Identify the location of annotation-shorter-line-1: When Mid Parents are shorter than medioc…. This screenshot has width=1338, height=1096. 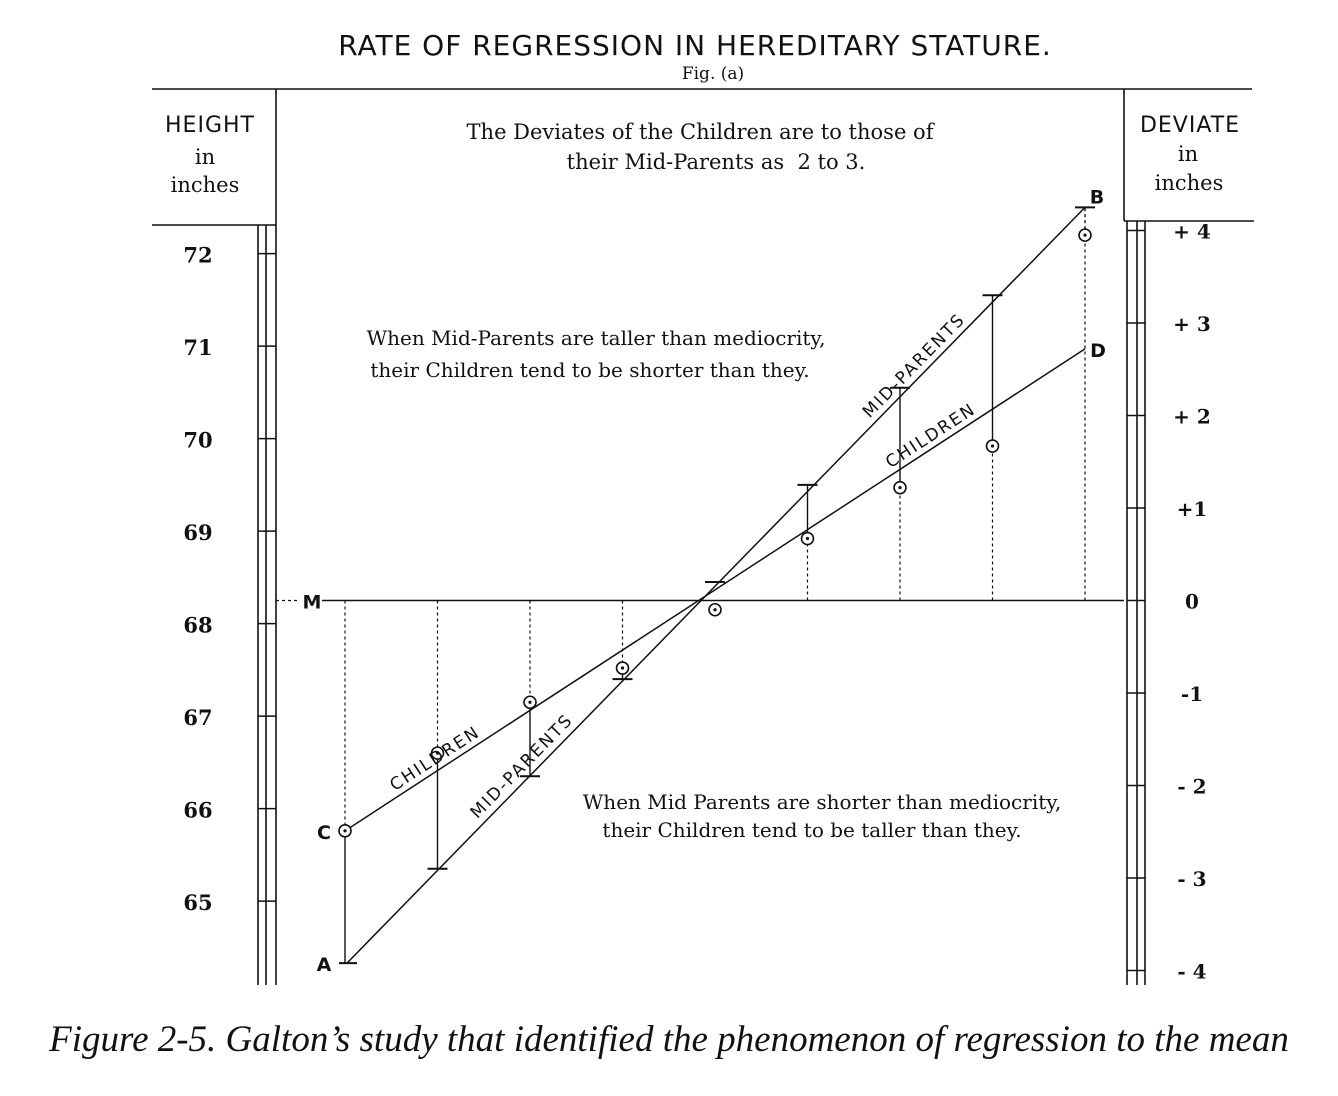
(822, 802).